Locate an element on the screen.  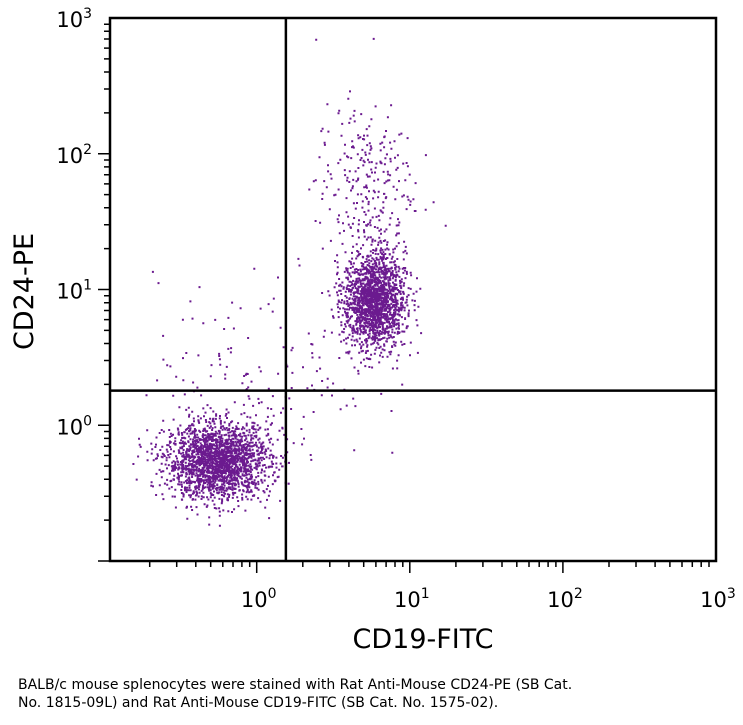
y-tick-label: 102 is located at coordinates (74, 155).